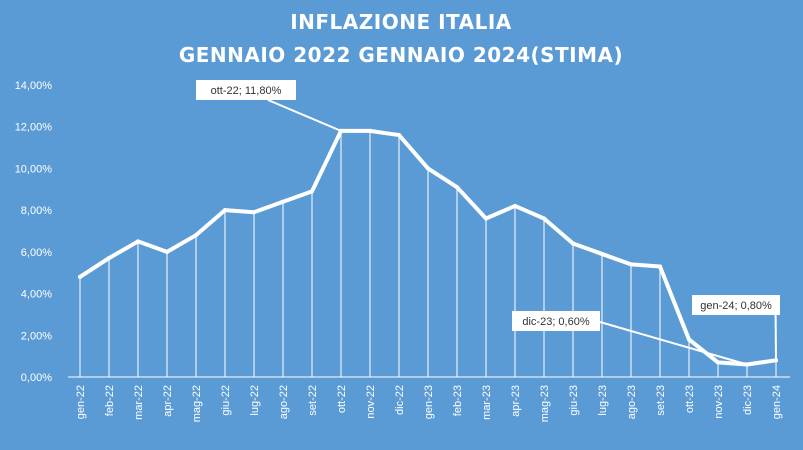 The height and width of the screenshot is (450, 803). What do you see at coordinates (690, 399) in the screenshot?
I see `x-tick-label: ott-23` at bounding box center [690, 399].